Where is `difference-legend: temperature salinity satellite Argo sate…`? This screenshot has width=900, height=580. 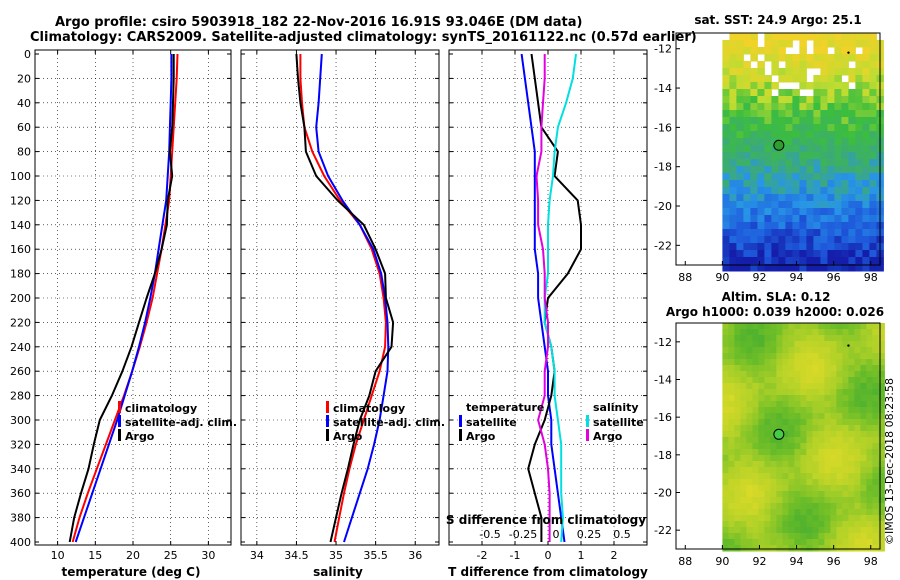 difference-legend: temperature salinity satellite Argo sate… is located at coordinates (551, 422).